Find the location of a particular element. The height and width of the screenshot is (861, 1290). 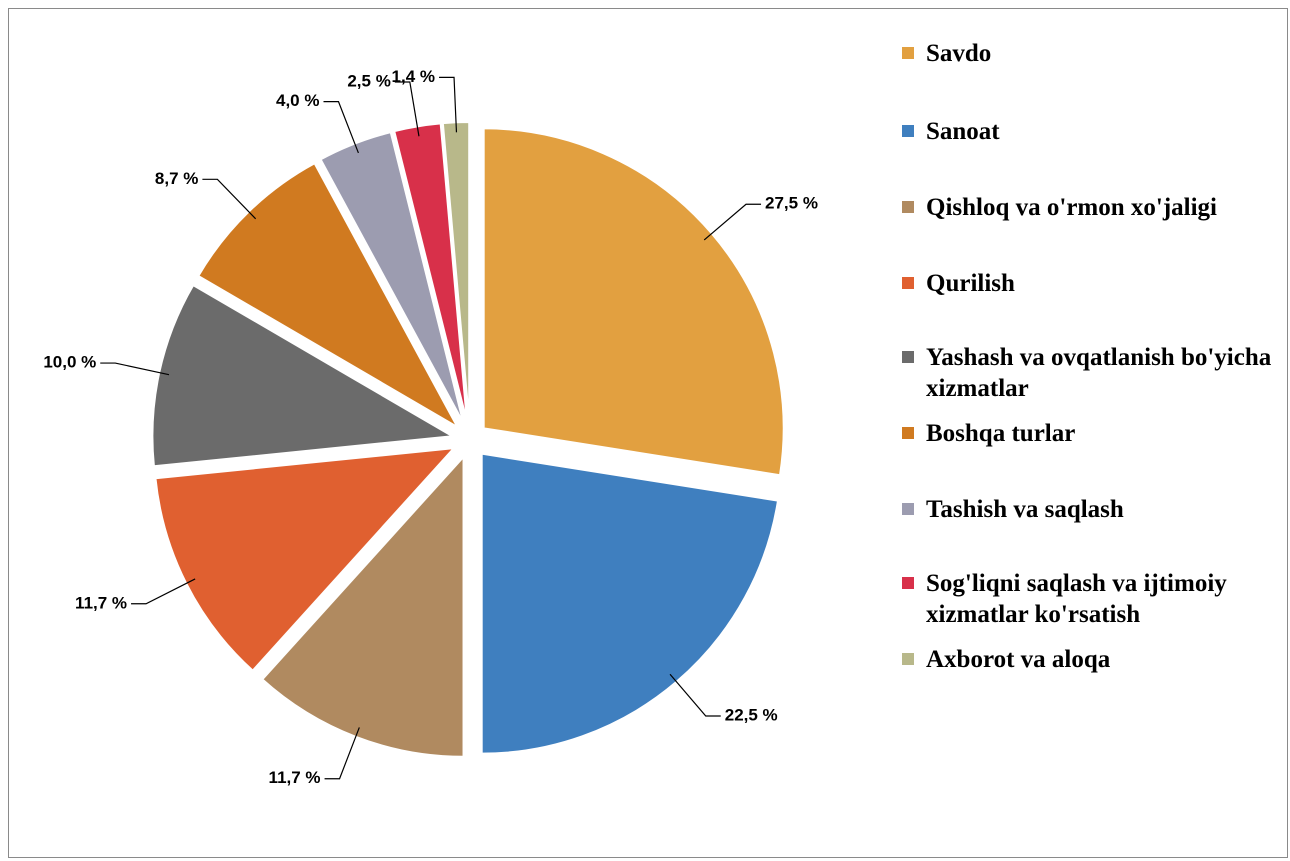

data-label: 1,4 % is located at coordinates (413, 76).